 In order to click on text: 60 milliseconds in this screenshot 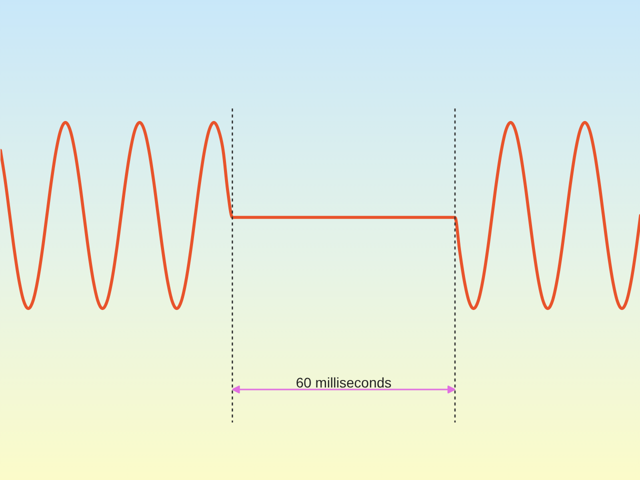, I will do `click(344, 382)`.